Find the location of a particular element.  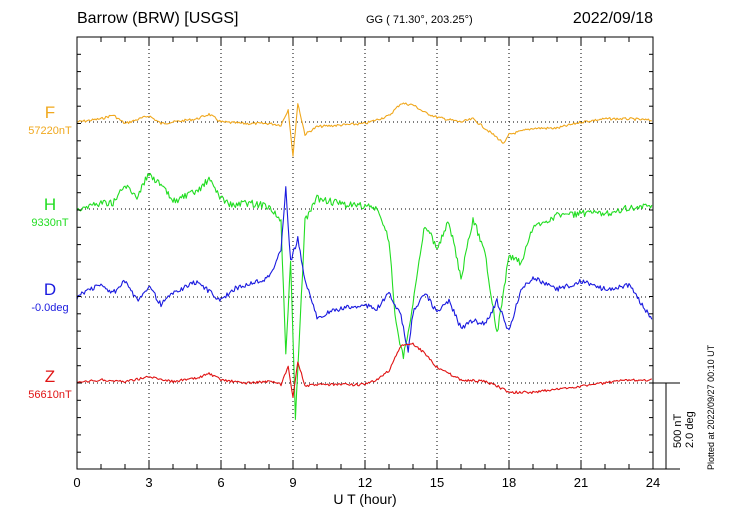

x-tick-label: 0 is located at coordinates (76, 482).